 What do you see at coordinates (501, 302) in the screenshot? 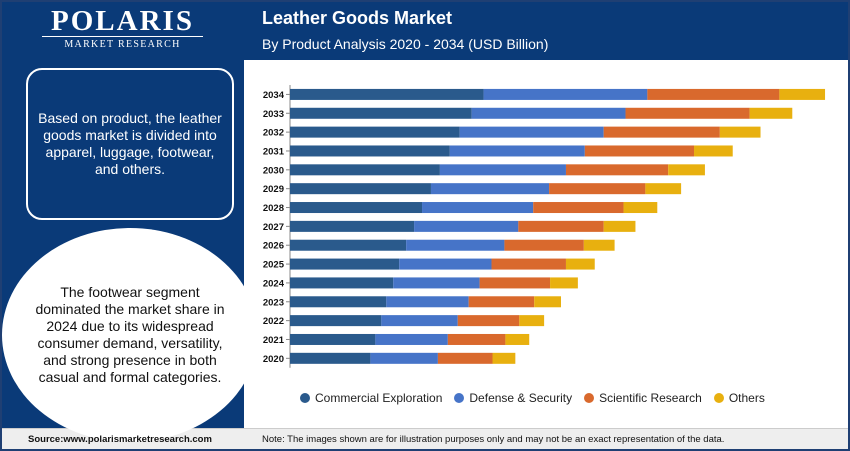
I see `bar-segment-scientific-research-2023` at bounding box center [501, 302].